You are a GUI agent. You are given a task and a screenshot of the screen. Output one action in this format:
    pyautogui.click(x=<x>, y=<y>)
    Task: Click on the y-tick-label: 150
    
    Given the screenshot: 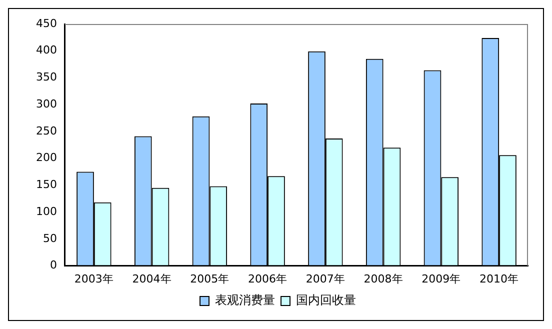 What is the action you would take?
    pyautogui.click(x=46, y=185)
    